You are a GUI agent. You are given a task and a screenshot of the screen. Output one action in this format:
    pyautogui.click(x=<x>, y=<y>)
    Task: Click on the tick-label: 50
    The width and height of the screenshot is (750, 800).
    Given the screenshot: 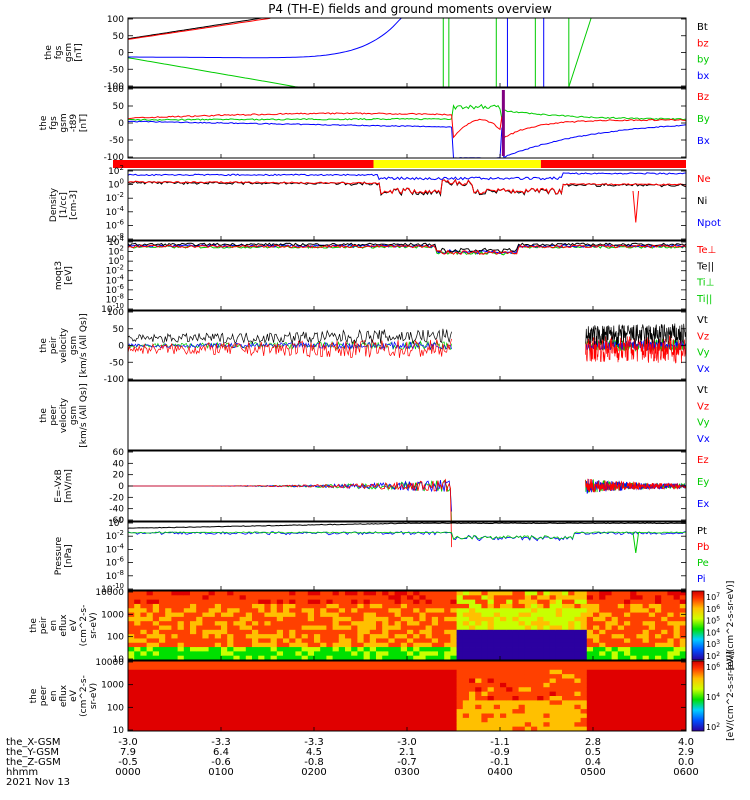 What is the action you would take?
    pyautogui.click(x=119, y=330)
    